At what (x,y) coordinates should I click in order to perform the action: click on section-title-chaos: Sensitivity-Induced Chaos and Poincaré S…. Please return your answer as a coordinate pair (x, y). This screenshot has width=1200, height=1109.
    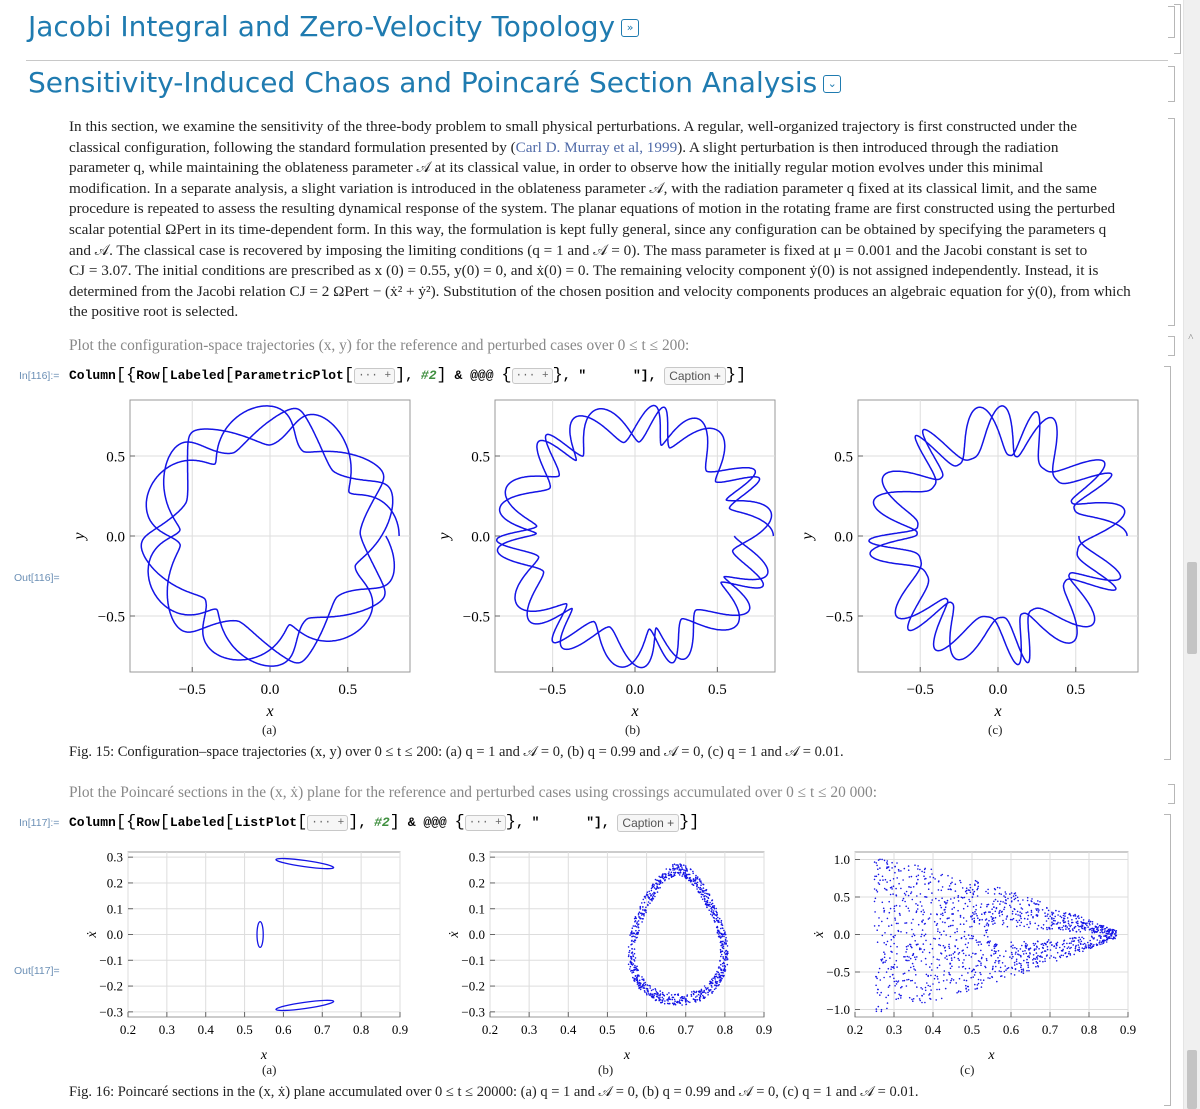
    Looking at the image, I should click on (435, 82).